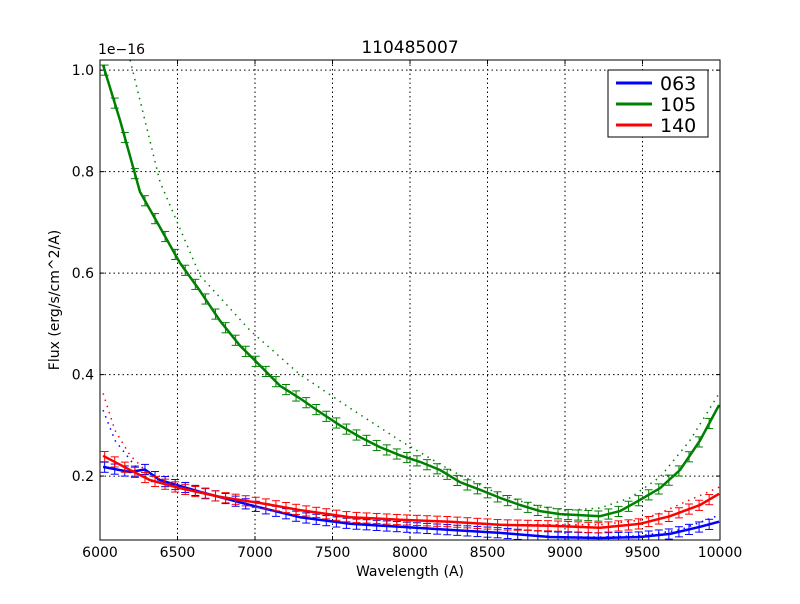 The width and height of the screenshot is (800, 604). What do you see at coordinates (488, 553) in the screenshot?
I see `x-tick-label: 8500` at bounding box center [488, 553].